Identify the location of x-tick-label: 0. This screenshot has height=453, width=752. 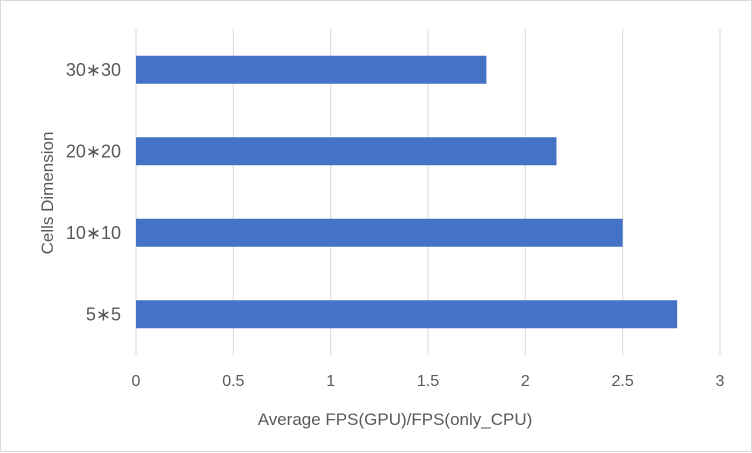
(136, 381).